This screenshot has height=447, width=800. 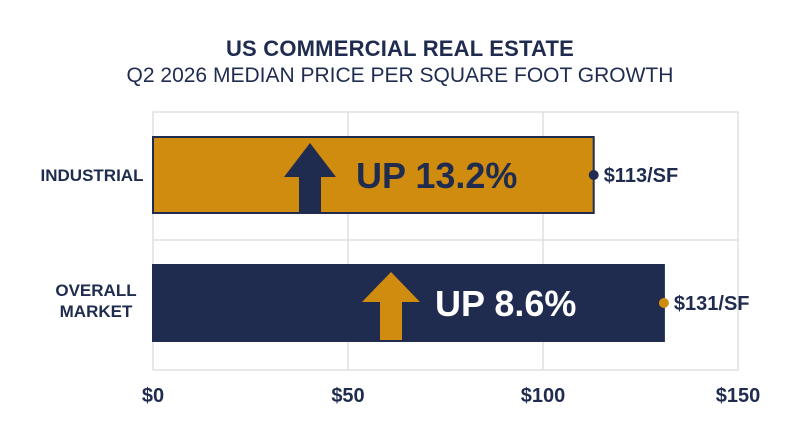 What do you see at coordinates (347, 396) in the screenshot?
I see `x-tick-label: $50` at bounding box center [347, 396].